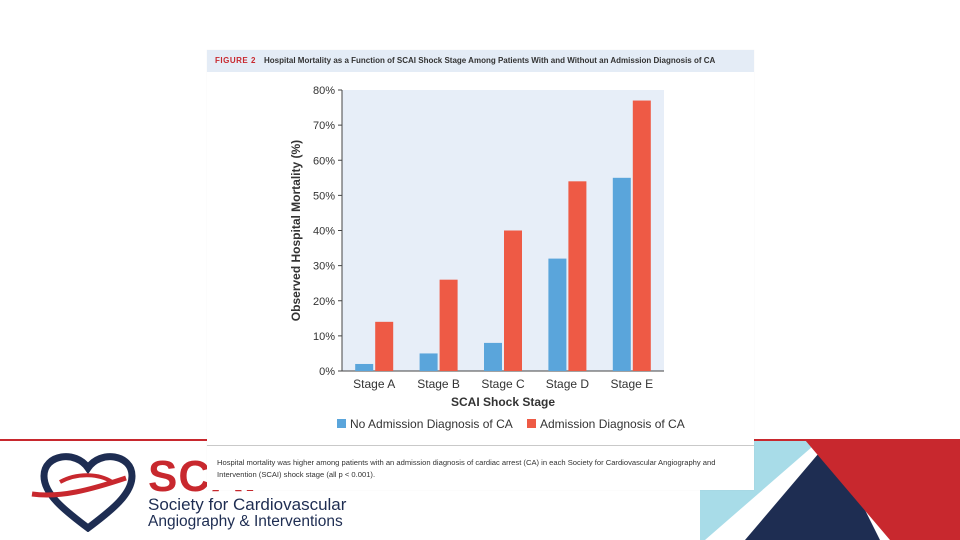 Image resolution: width=960 pixels, height=540 pixels. What do you see at coordinates (247, 504) in the screenshot?
I see `logo-tagline-line1: Society for Cardiovascular` at bounding box center [247, 504].